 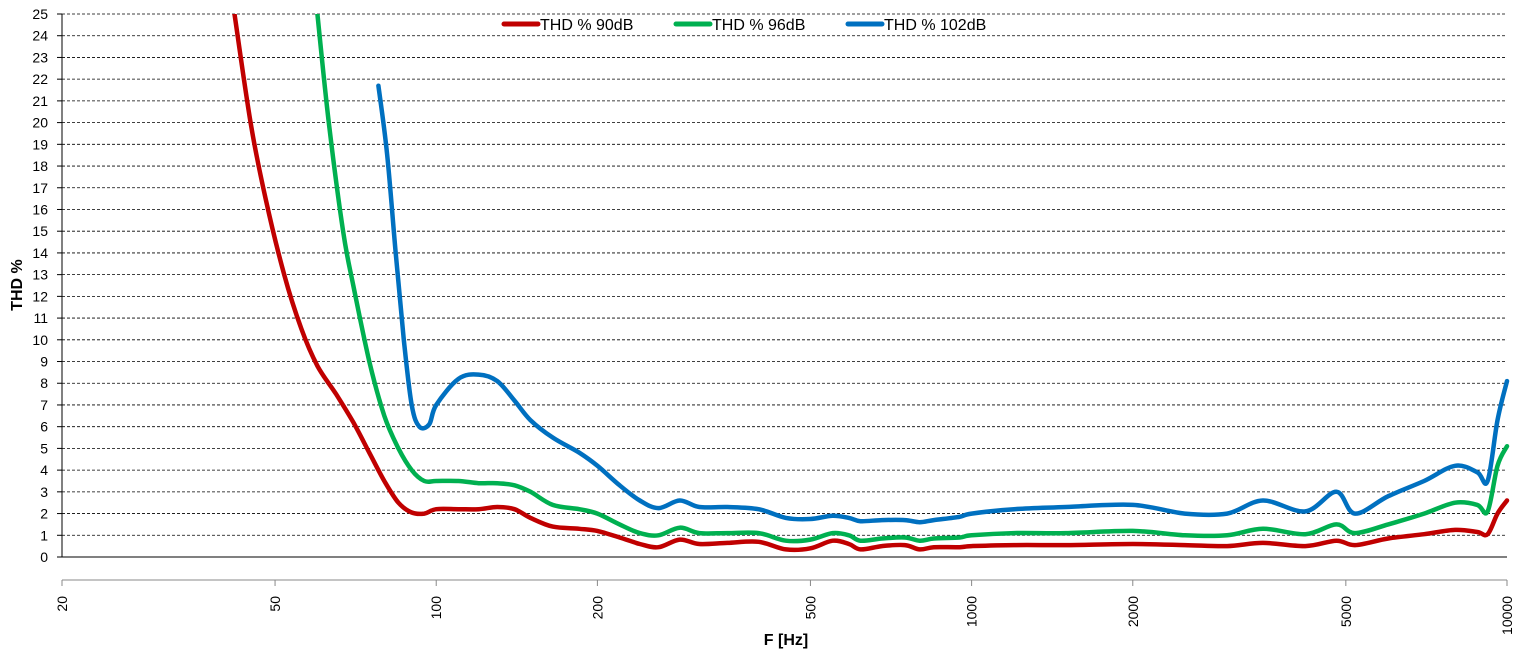 What do you see at coordinates (44, 470) in the screenshot?
I see `y-tick-label: 4` at bounding box center [44, 470].